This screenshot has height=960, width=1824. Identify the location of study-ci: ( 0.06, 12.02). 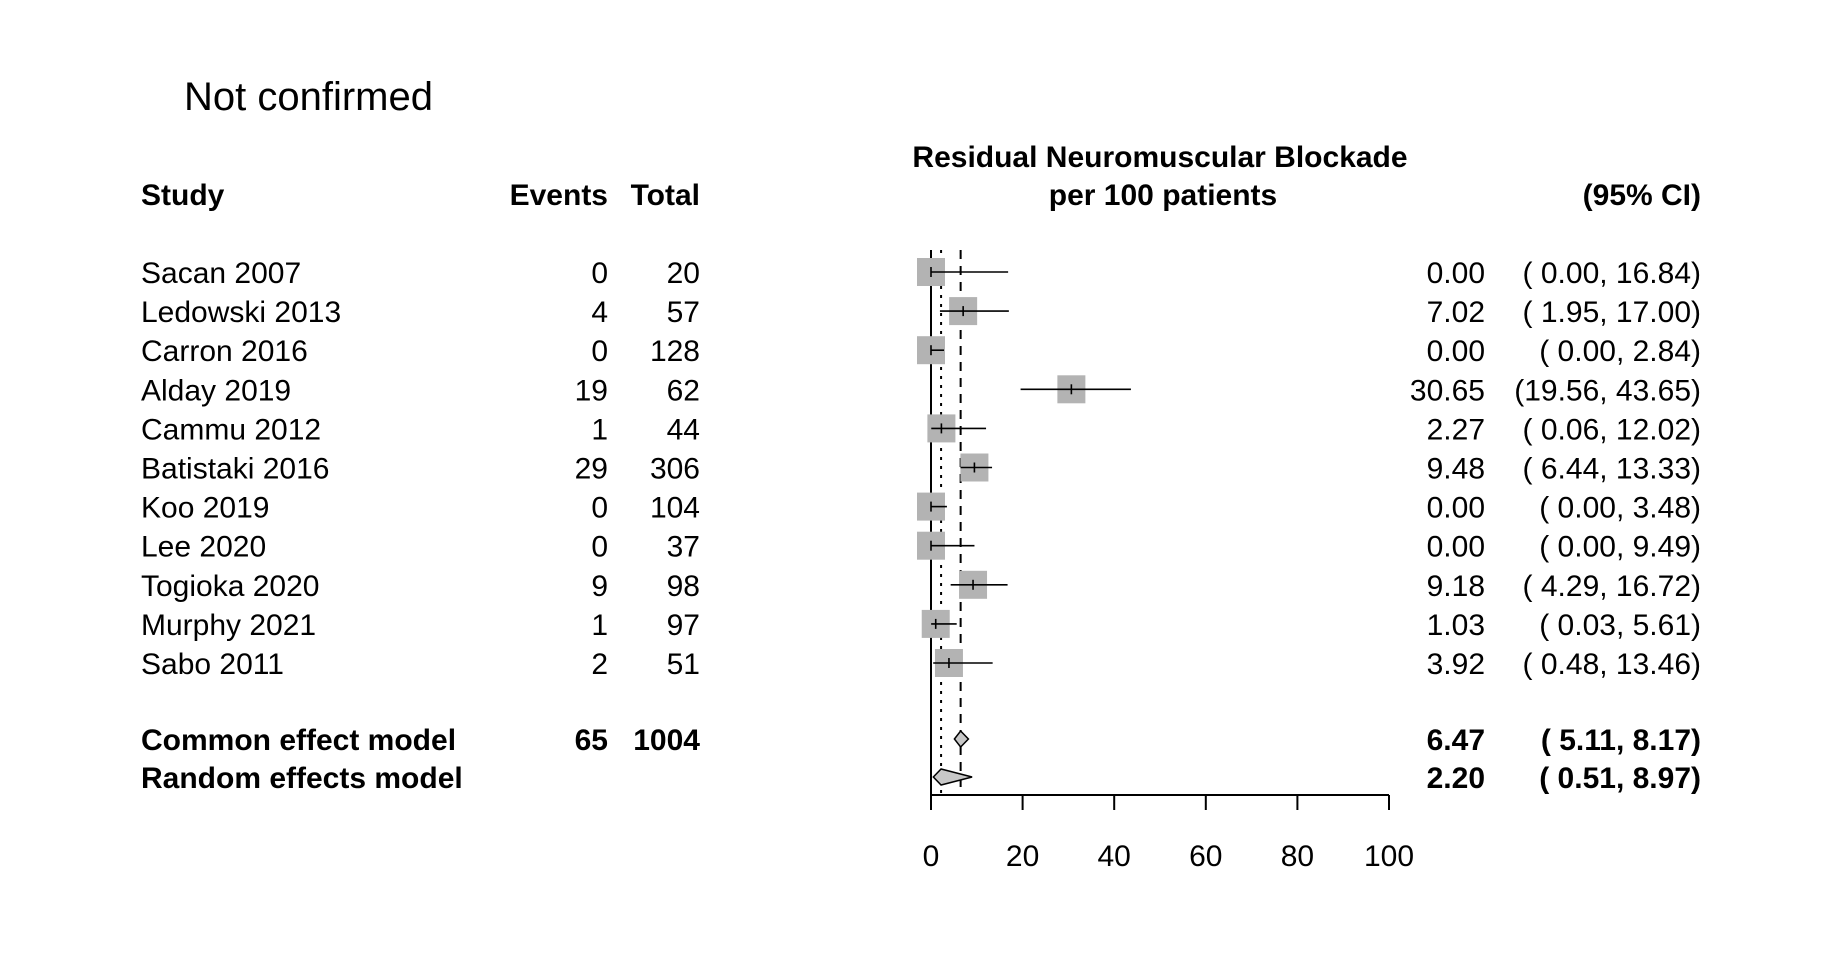
(1612, 429).